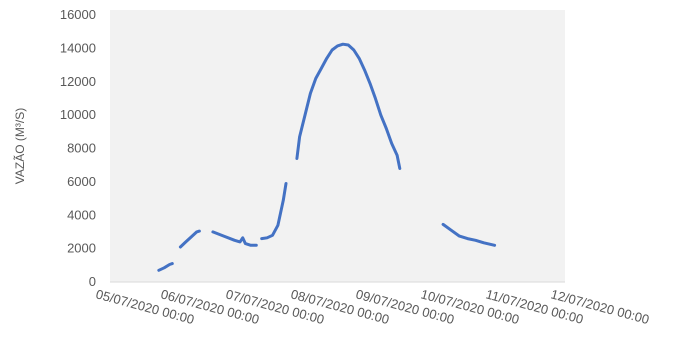 Image resolution: width=693 pixels, height=358 pixels. I want to click on y-tick-label: 8000, so click(81, 148).